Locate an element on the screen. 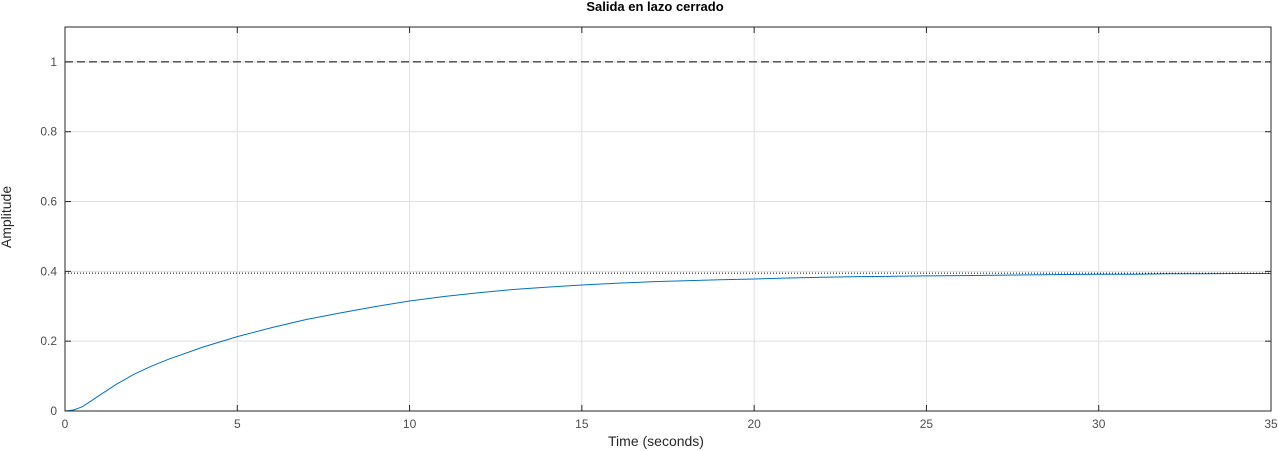 The image size is (1278, 451). y-tick-label: 1 is located at coordinates (53, 62).